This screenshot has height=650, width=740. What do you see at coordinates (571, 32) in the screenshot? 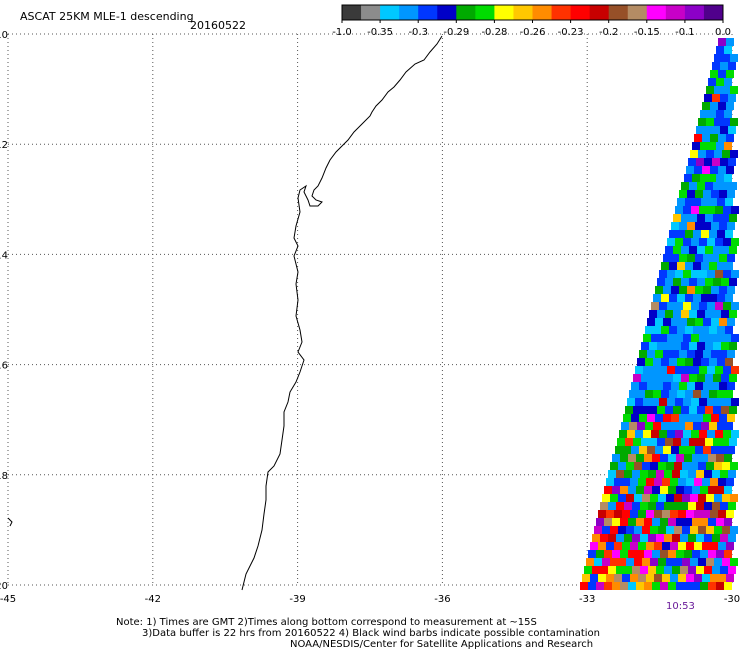
I see `colorbar-label: -0.23` at bounding box center [571, 32].